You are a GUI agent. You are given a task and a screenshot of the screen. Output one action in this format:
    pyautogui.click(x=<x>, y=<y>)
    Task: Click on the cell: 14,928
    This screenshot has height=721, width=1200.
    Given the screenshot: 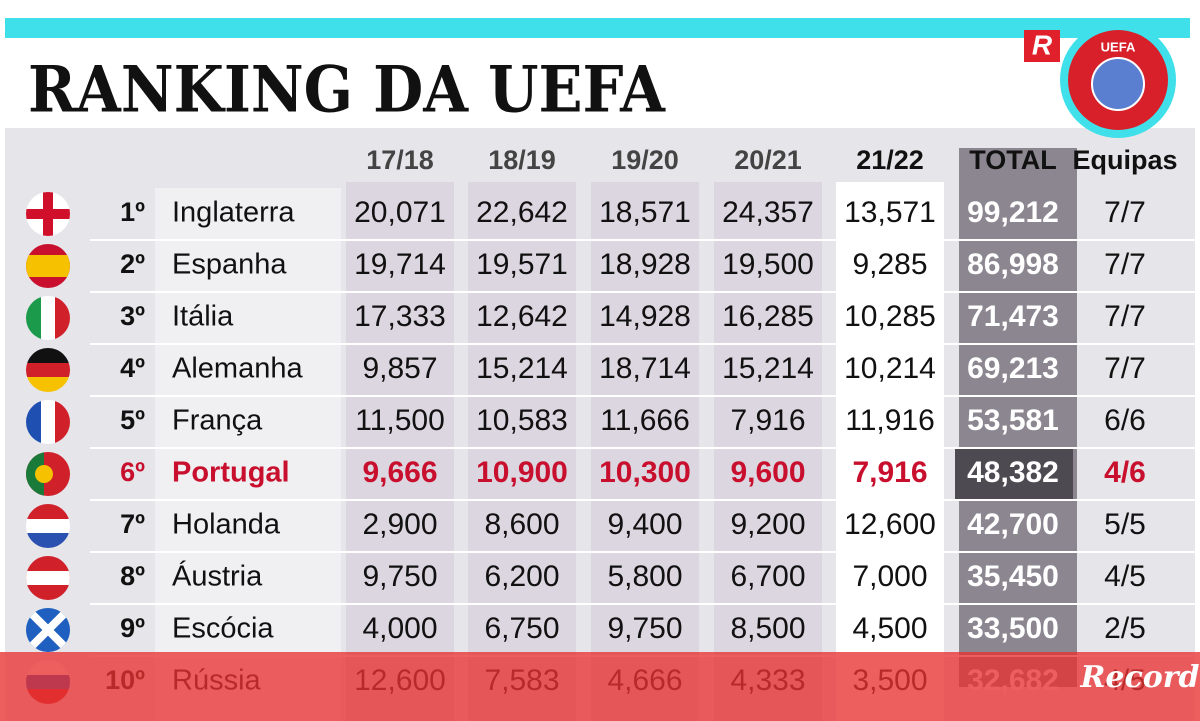 What is the action you would take?
    pyautogui.click(x=645, y=316)
    